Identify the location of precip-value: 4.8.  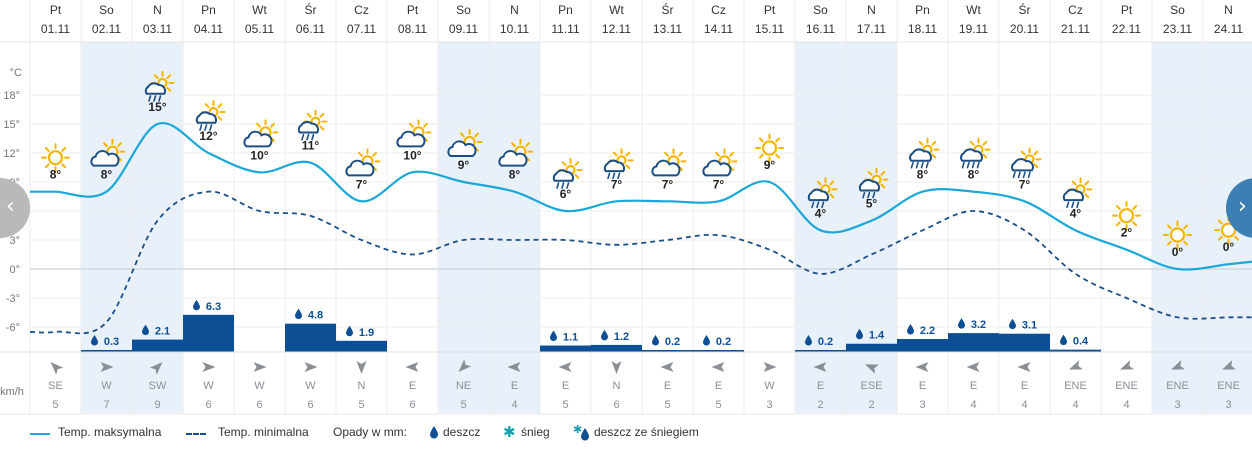
(315, 316).